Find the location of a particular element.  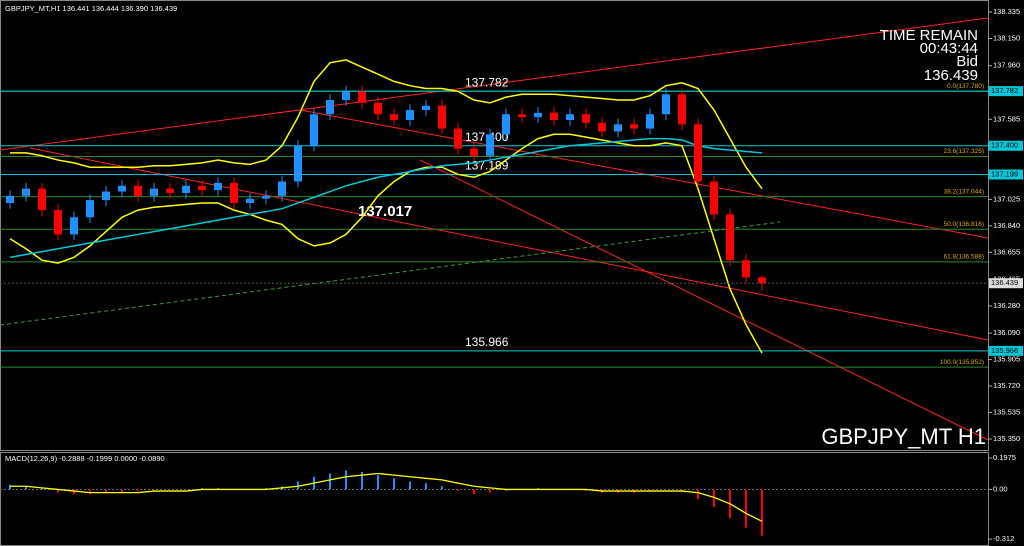

y-tick-label: 135.535 is located at coordinates (1006, 412).